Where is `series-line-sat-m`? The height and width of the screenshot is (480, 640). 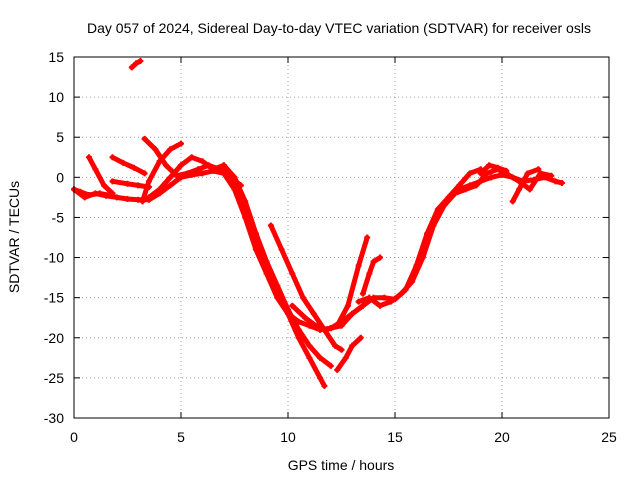
series-line-sat-m is located at coordinates (441, 252).